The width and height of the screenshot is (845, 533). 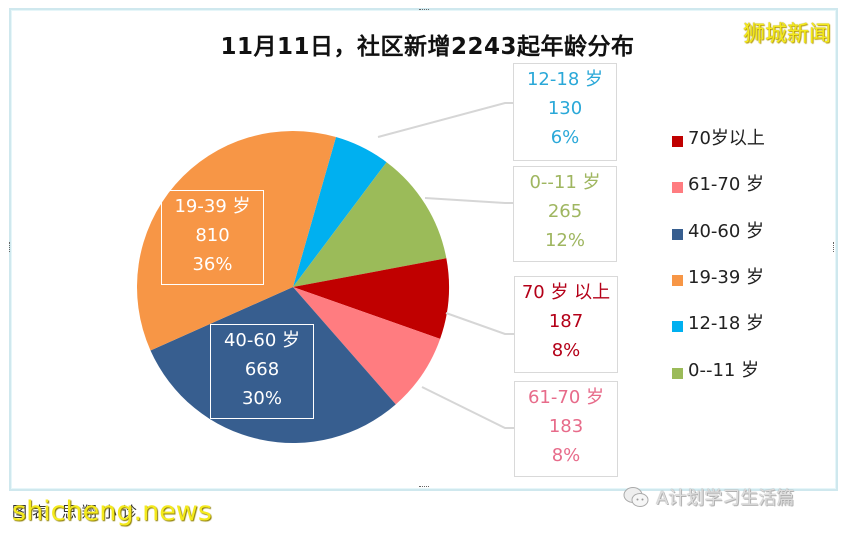 I want to click on legend-item-61-70: 61-70 岁, so click(x=725, y=185).